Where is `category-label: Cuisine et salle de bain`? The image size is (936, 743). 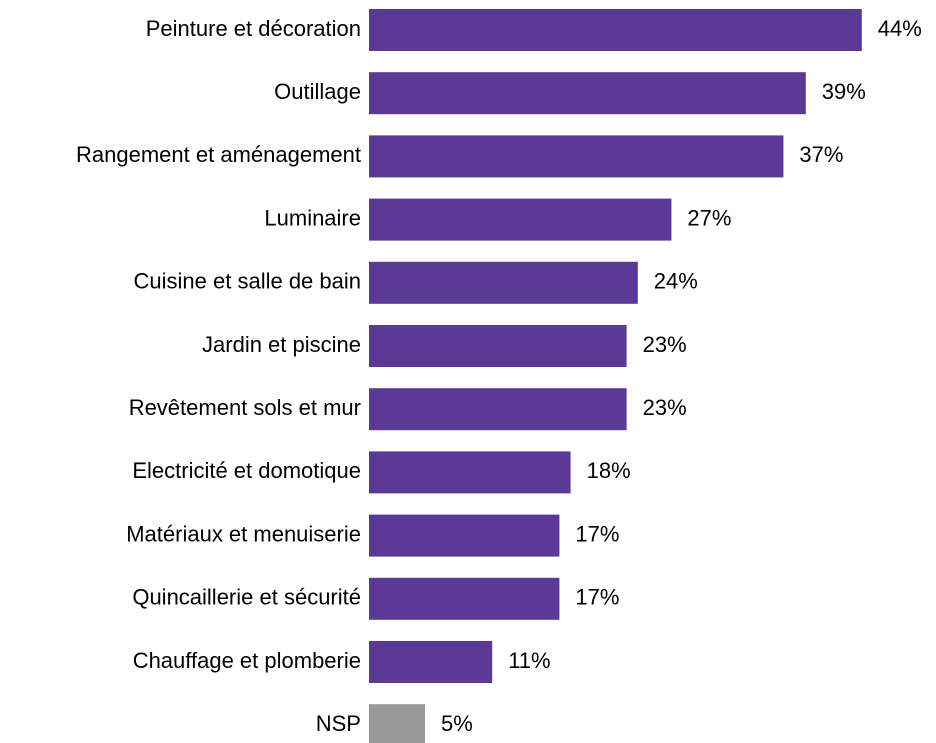 category-label: Cuisine et salle de bain is located at coordinates (247, 281).